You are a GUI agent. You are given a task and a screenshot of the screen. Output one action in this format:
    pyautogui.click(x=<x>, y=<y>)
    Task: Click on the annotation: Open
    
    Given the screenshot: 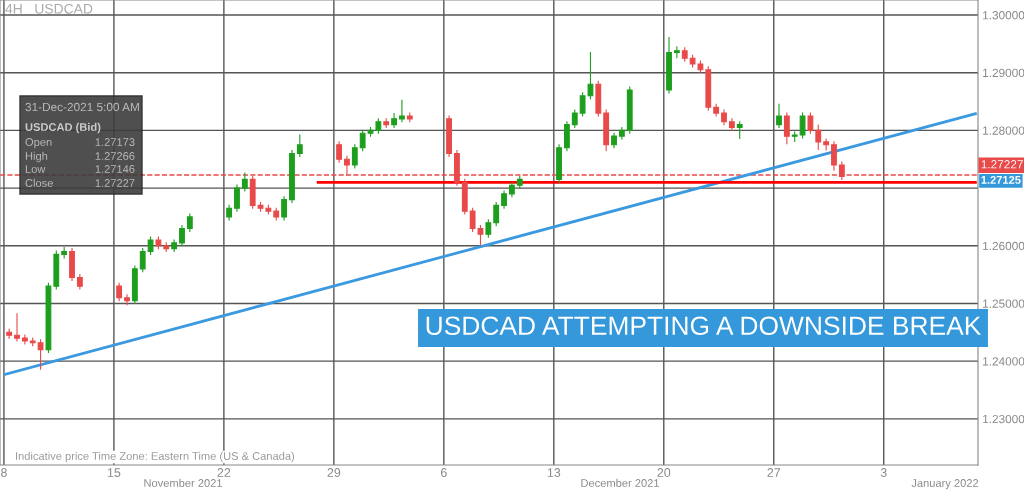 What is the action you would take?
    pyautogui.click(x=38, y=143)
    